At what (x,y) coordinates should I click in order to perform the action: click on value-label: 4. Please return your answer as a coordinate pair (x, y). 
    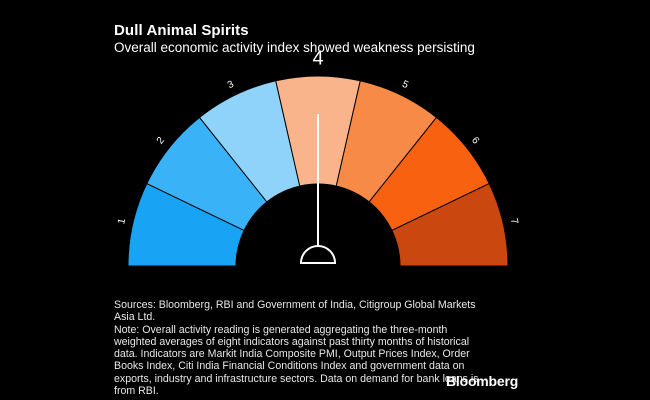
    Looking at the image, I should click on (317, 58).